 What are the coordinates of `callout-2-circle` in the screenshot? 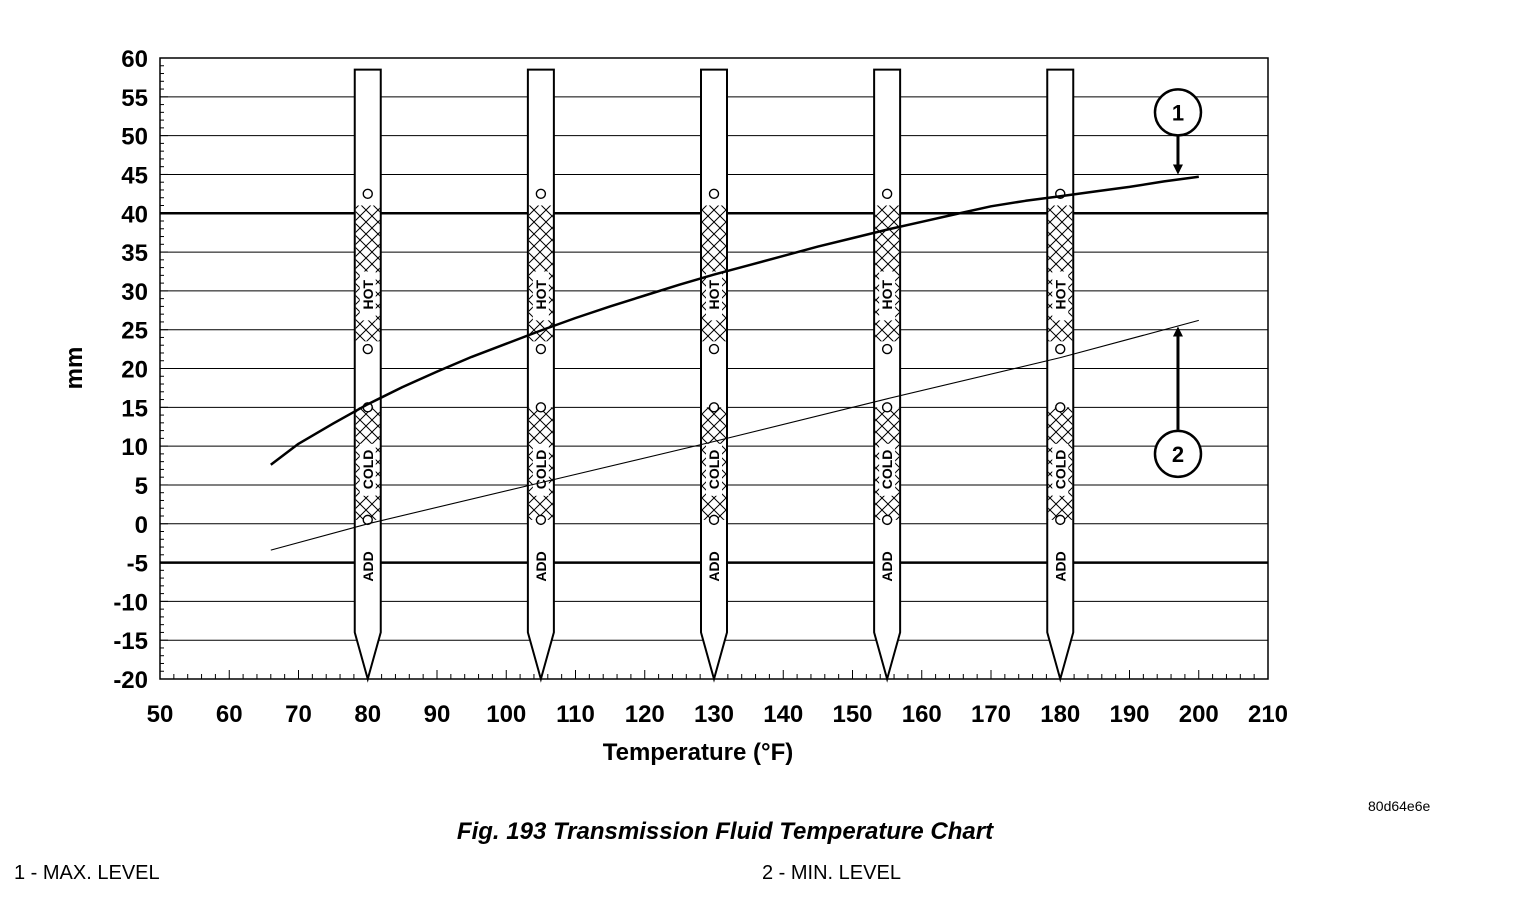 It's located at (1178, 454).